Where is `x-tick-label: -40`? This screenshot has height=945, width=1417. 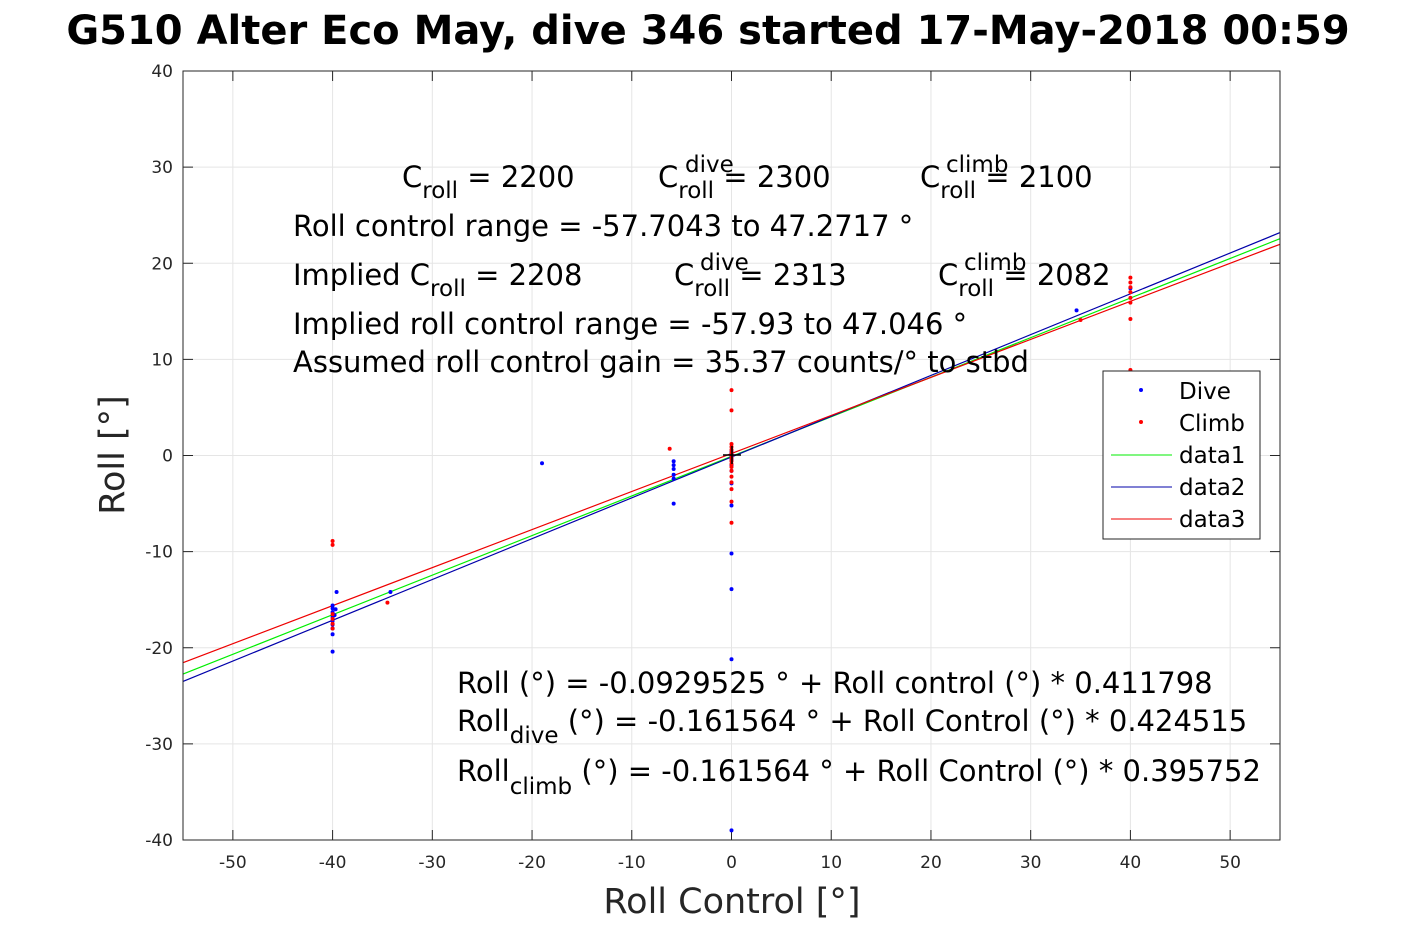 x-tick-label: -40 is located at coordinates (333, 863).